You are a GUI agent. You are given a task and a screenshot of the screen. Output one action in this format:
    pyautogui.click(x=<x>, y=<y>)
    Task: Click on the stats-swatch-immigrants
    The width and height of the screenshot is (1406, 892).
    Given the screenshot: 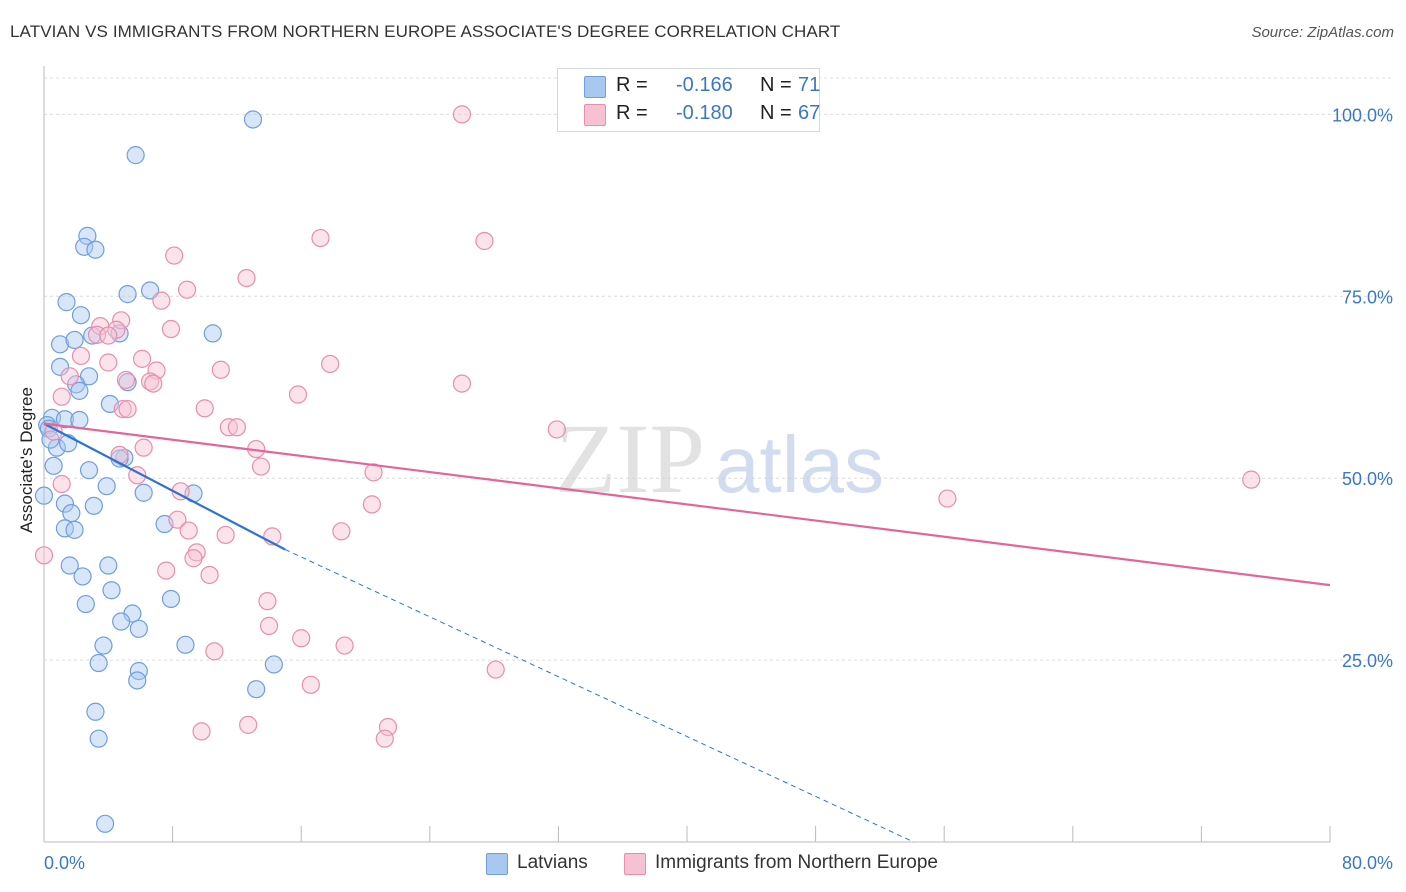 What is the action you would take?
    pyautogui.click(x=595, y=115)
    